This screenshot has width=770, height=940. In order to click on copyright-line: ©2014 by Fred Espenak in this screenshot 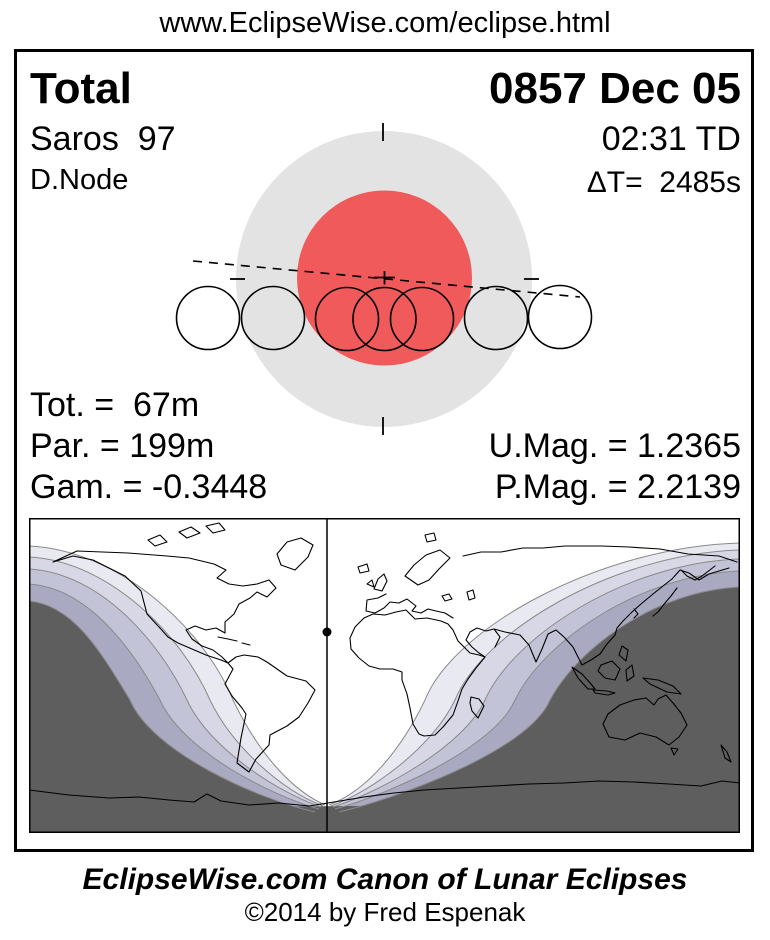, I will do `click(385, 912)`.